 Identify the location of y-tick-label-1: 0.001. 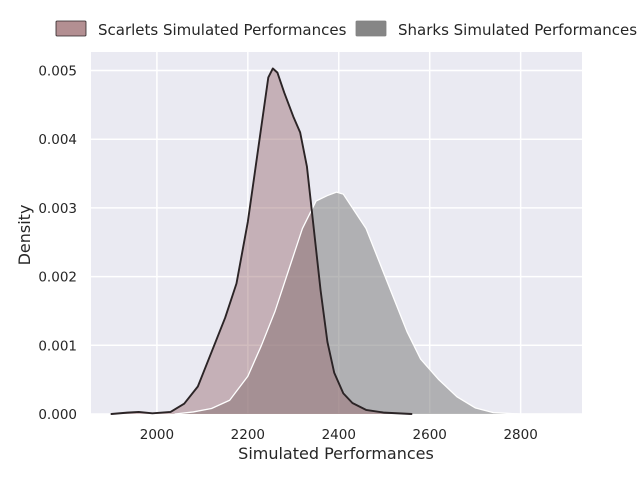
(57, 346).